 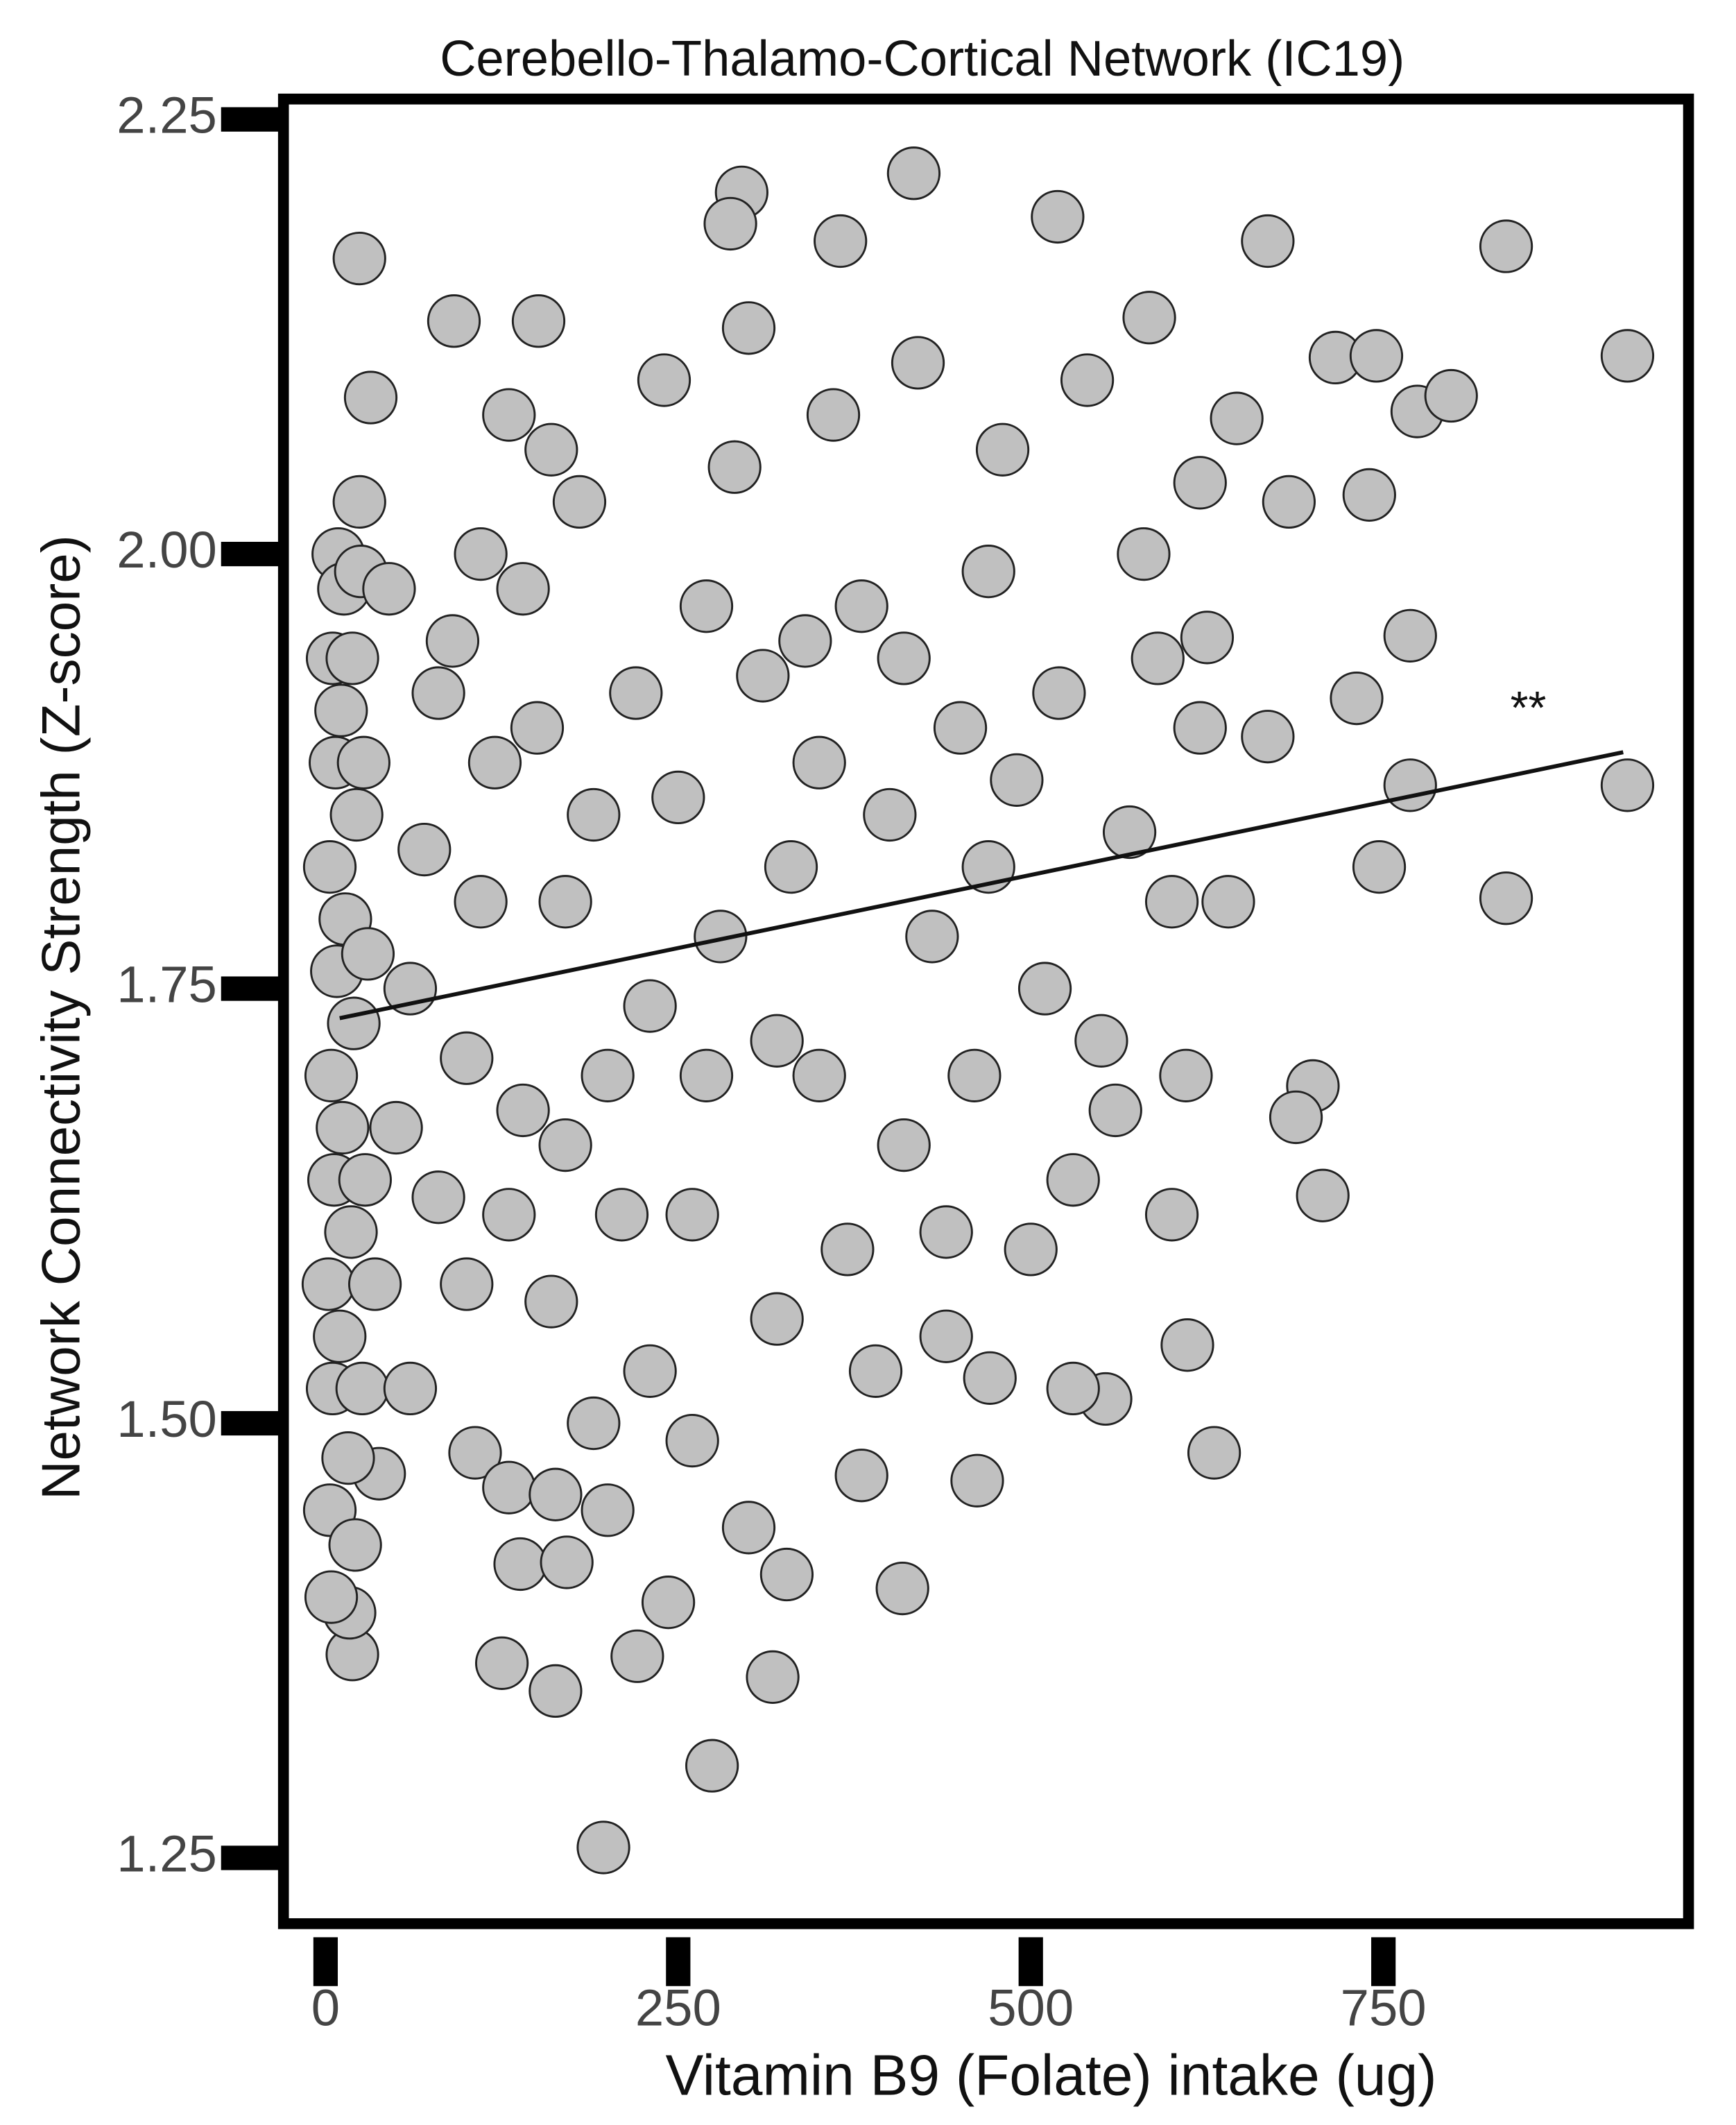 What do you see at coordinates (167, 1854) in the screenshot?
I see `y-tick-label: 1.25` at bounding box center [167, 1854].